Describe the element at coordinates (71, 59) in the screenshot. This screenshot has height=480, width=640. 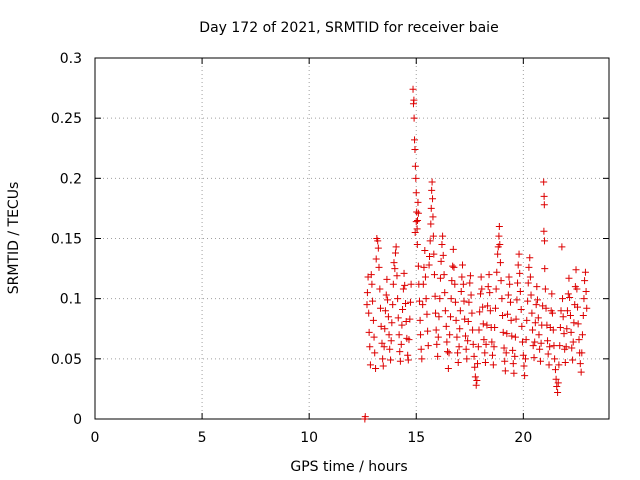
I see `y-tick-label: 0.3` at that location.